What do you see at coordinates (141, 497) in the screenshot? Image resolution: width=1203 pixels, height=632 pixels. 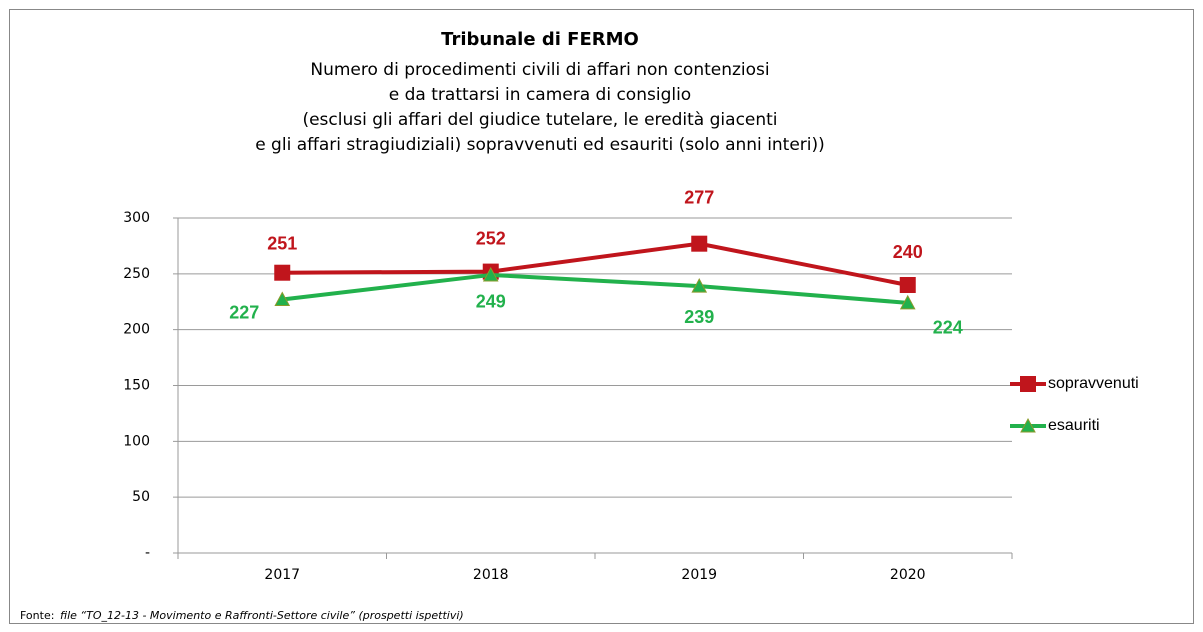 I see `y-tick-label: 50` at bounding box center [141, 497].